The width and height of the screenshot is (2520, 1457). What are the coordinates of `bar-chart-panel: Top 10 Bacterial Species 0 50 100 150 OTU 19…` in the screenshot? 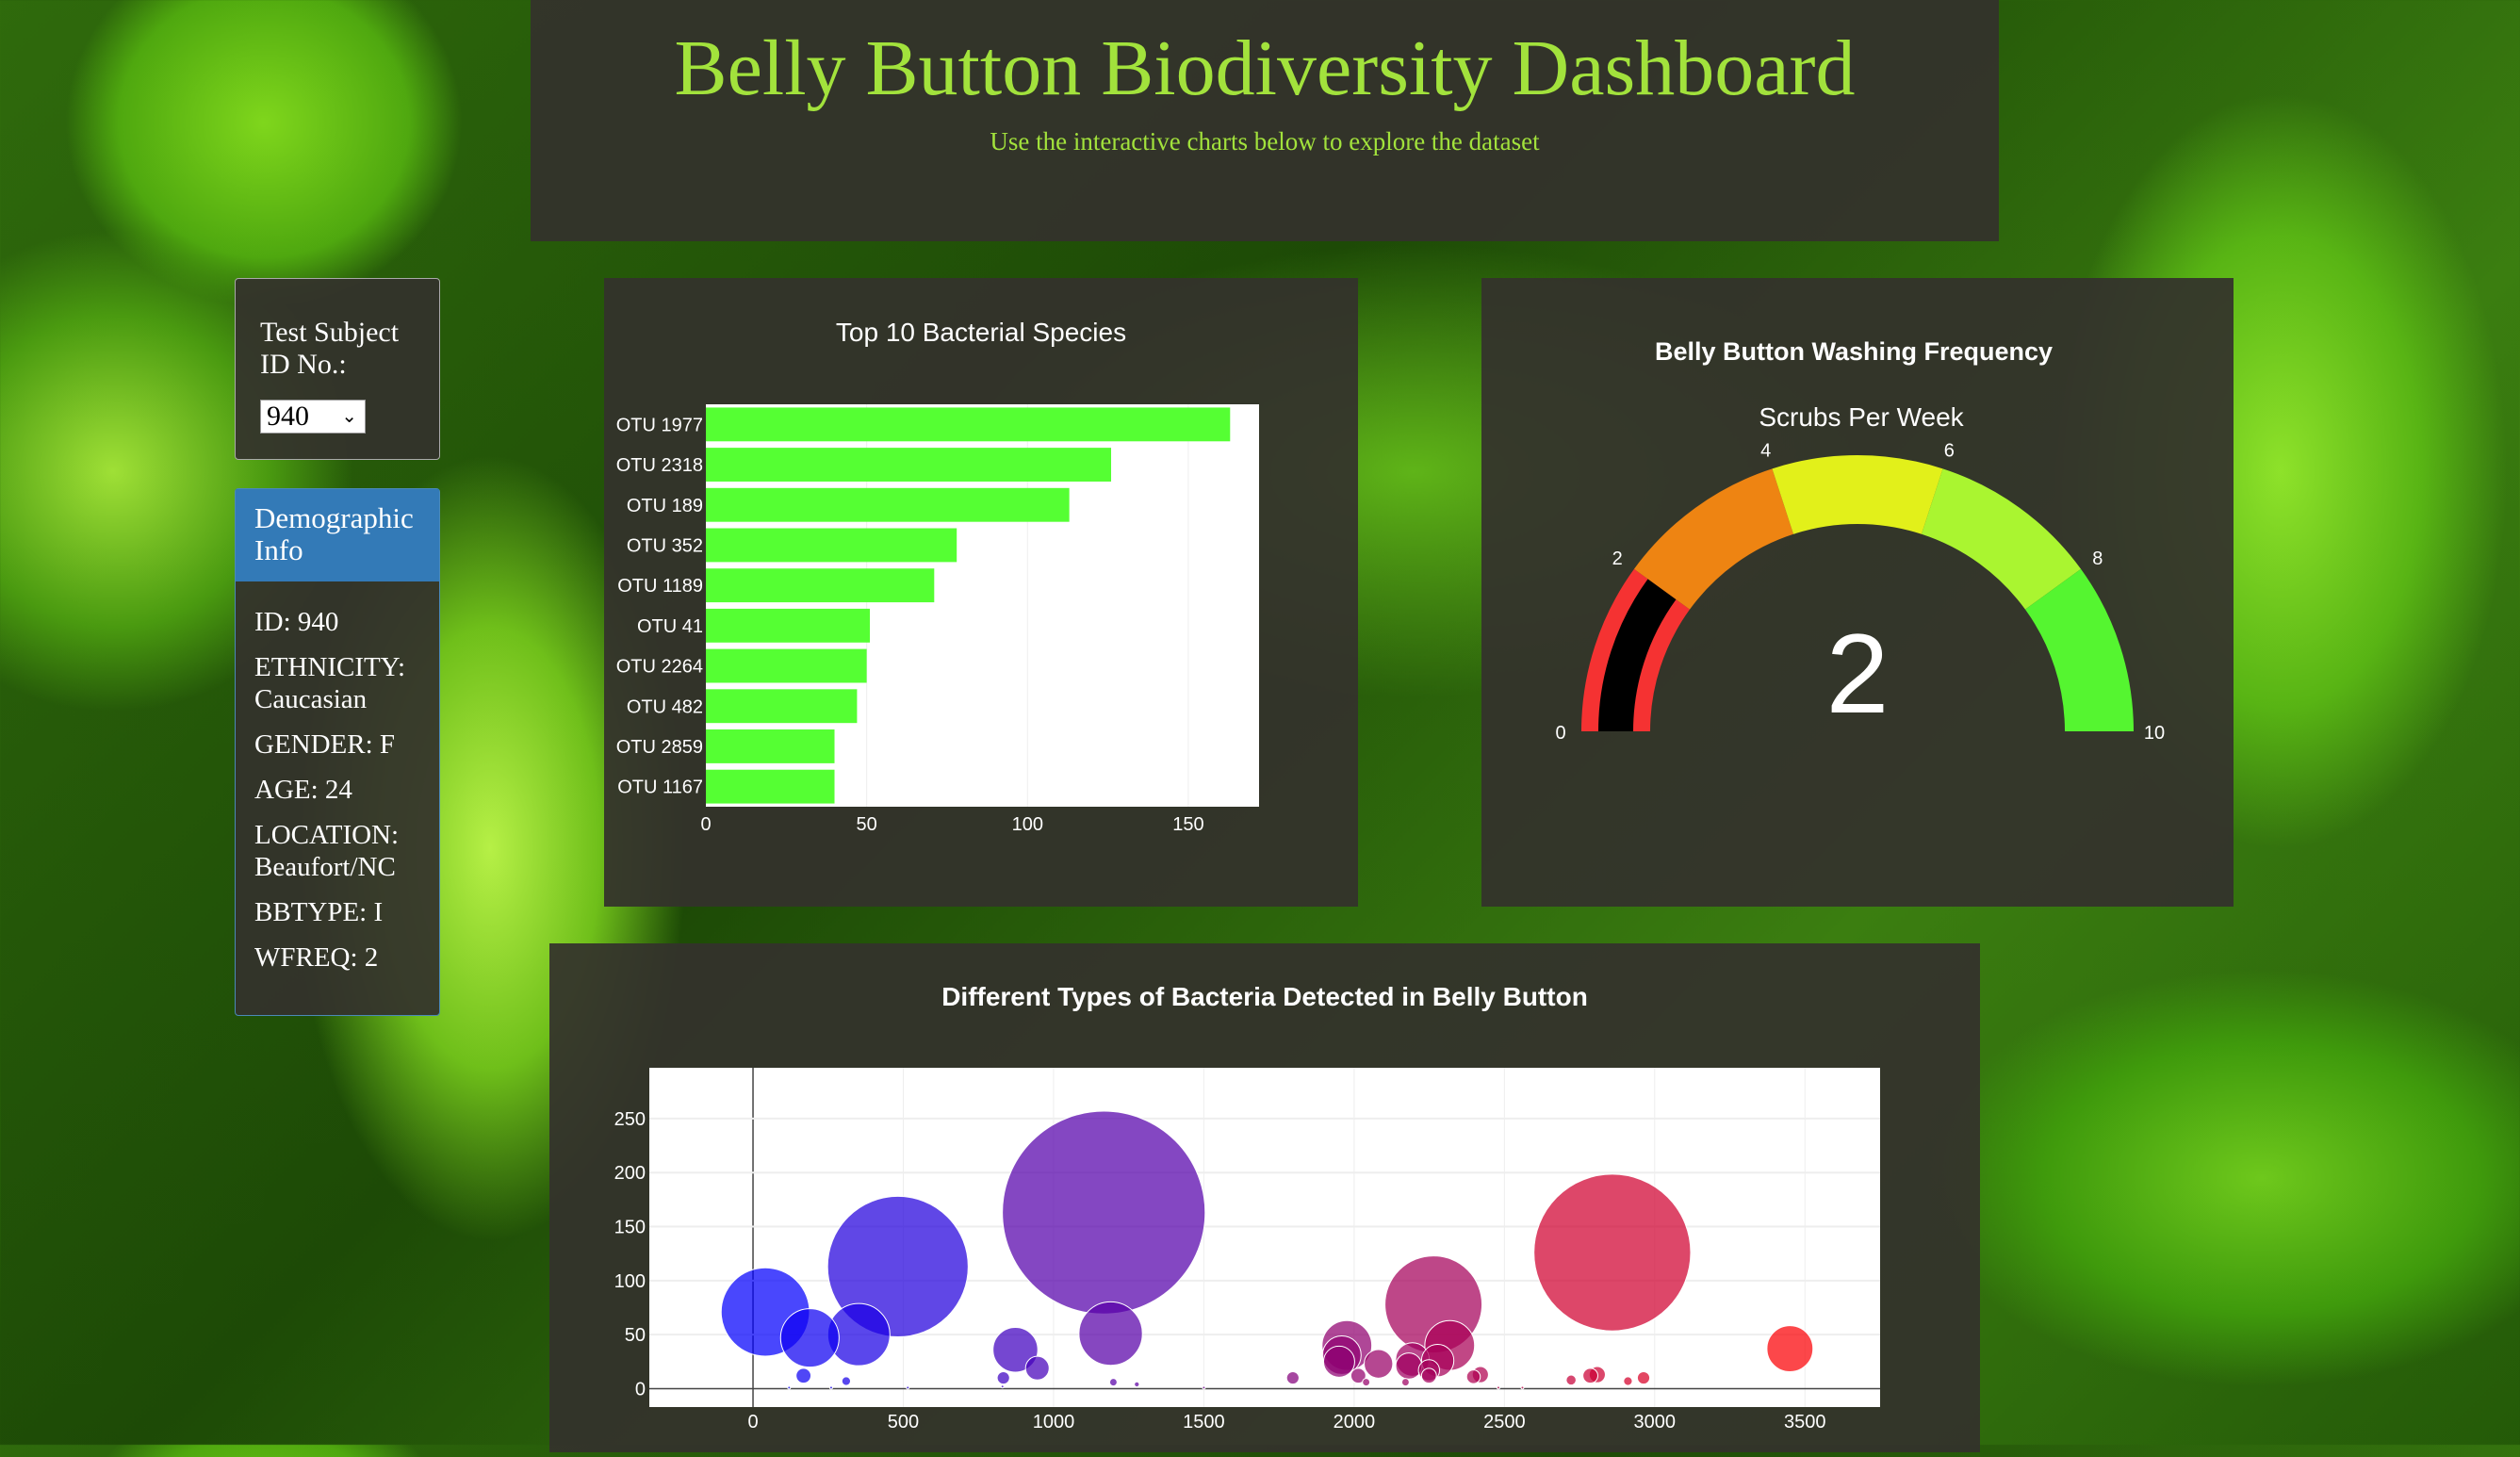 It's located at (981, 592).